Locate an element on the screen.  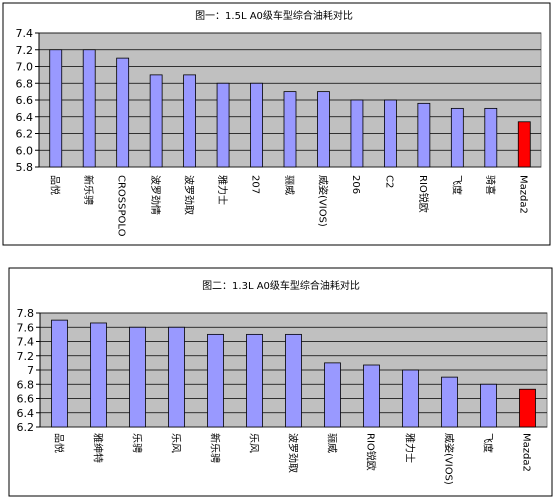
chart-1-title: 图一：1.5L A0级车型综合油耗对比 is located at coordinates (274, 15).